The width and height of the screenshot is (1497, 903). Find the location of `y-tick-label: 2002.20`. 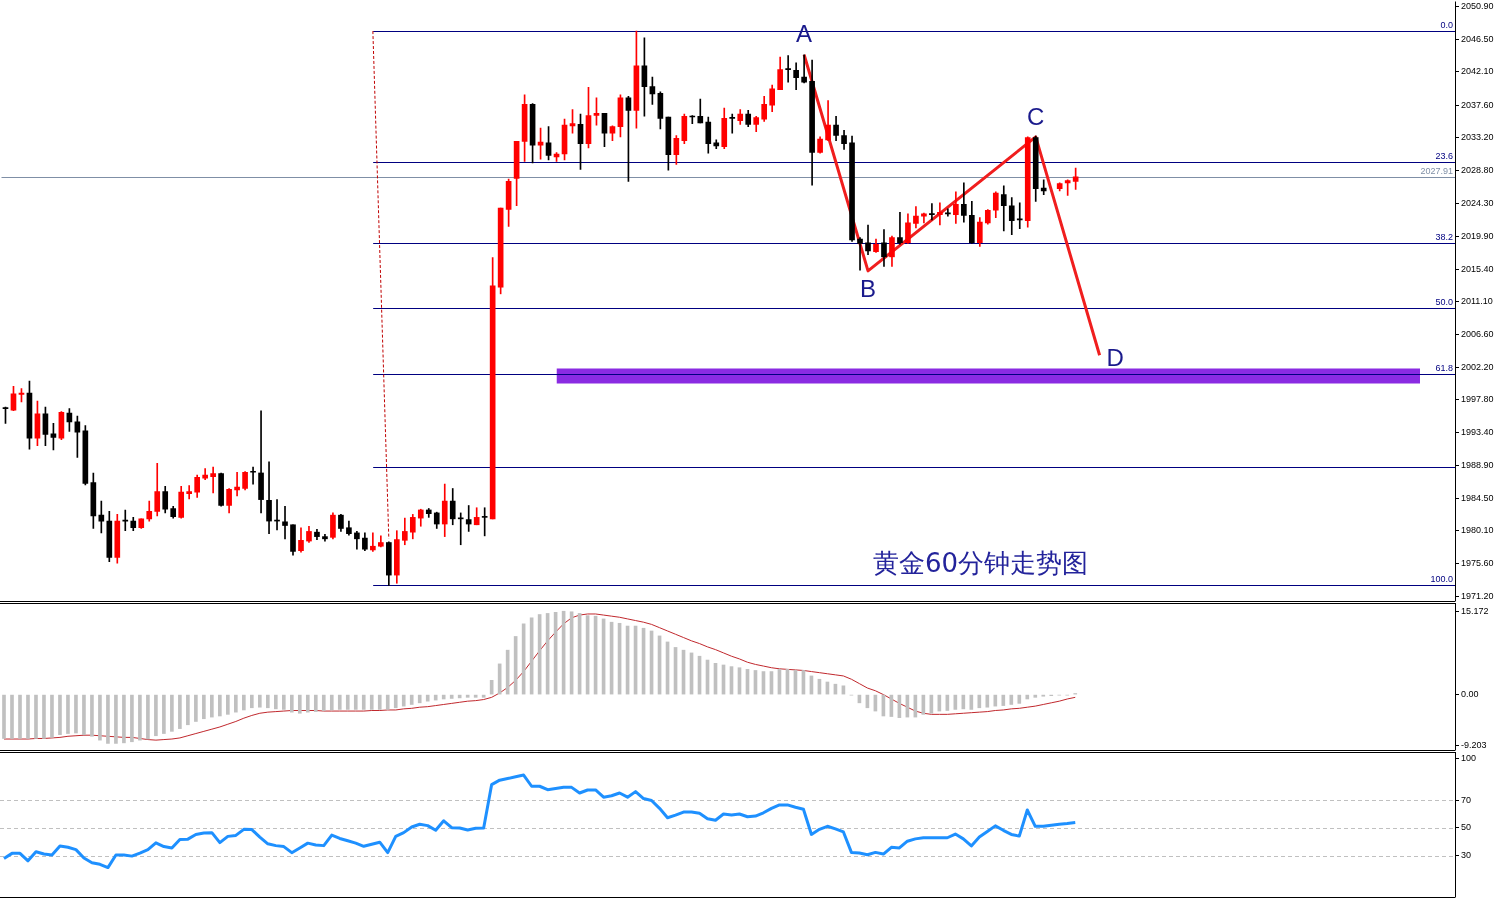

y-tick-label: 2002.20 is located at coordinates (1477, 366).